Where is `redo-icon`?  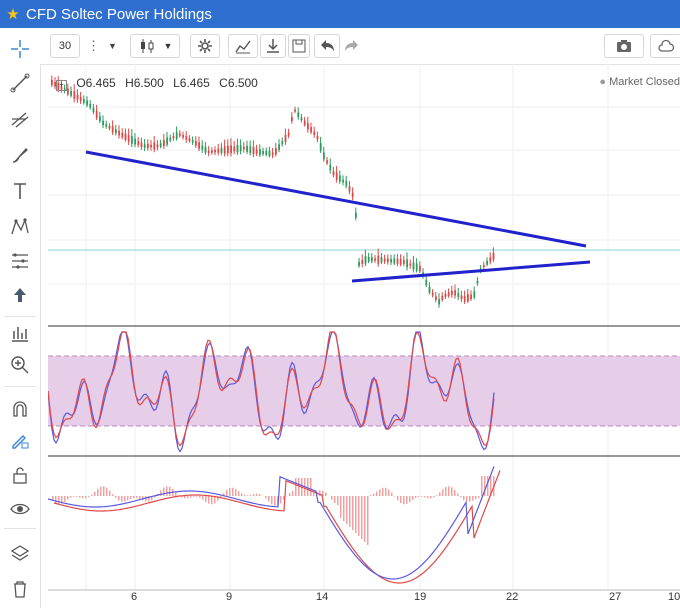 redo-icon is located at coordinates (351, 45).